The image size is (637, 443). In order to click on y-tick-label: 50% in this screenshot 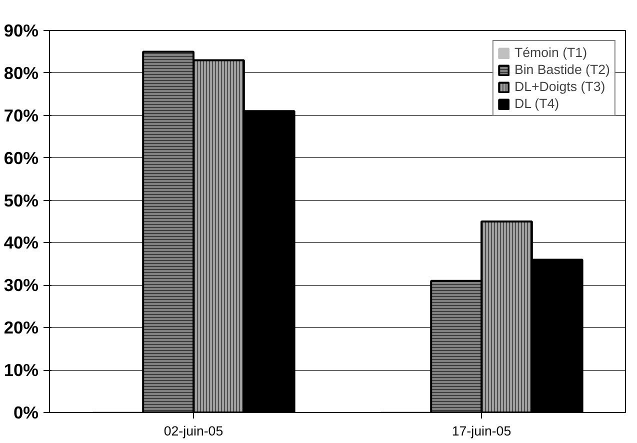, I will do `click(21, 200)`.